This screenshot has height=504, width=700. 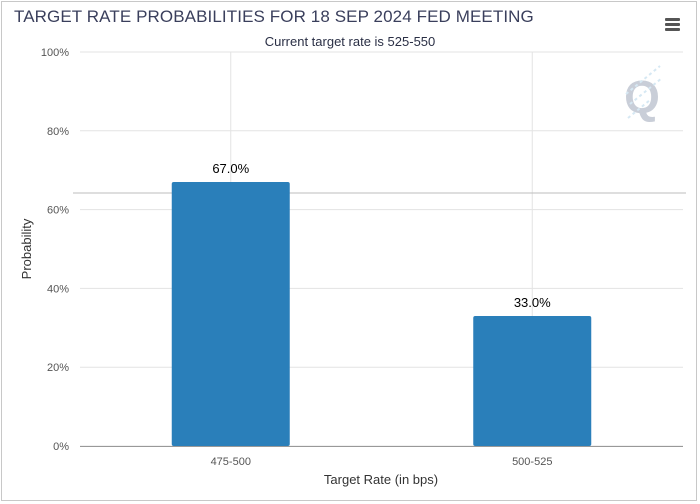 I want to click on data-label: 67.0%, so click(x=230, y=168).